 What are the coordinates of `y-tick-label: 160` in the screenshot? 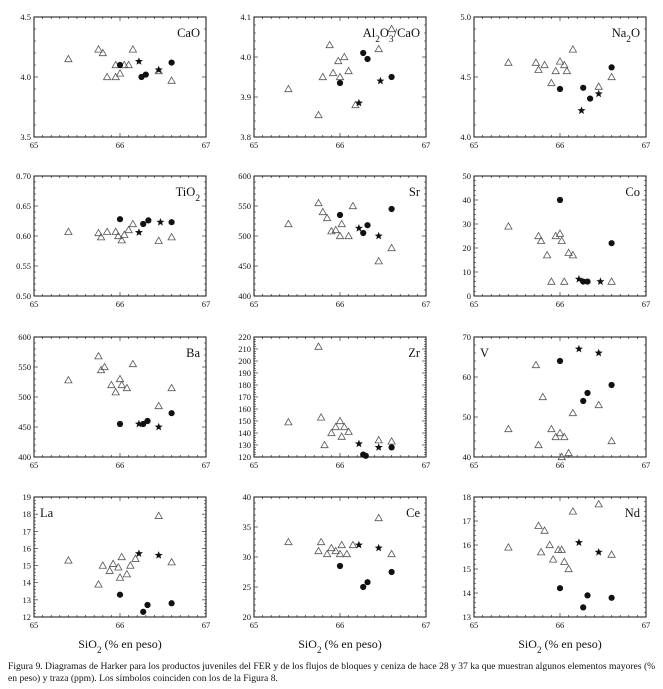 It's located at (244, 409).